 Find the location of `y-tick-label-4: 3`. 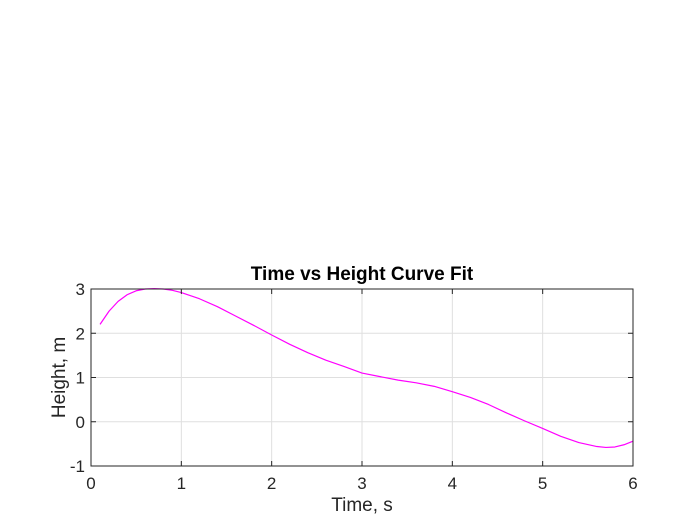

y-tick-label-4: 3 is located at coordinates (80, 289).